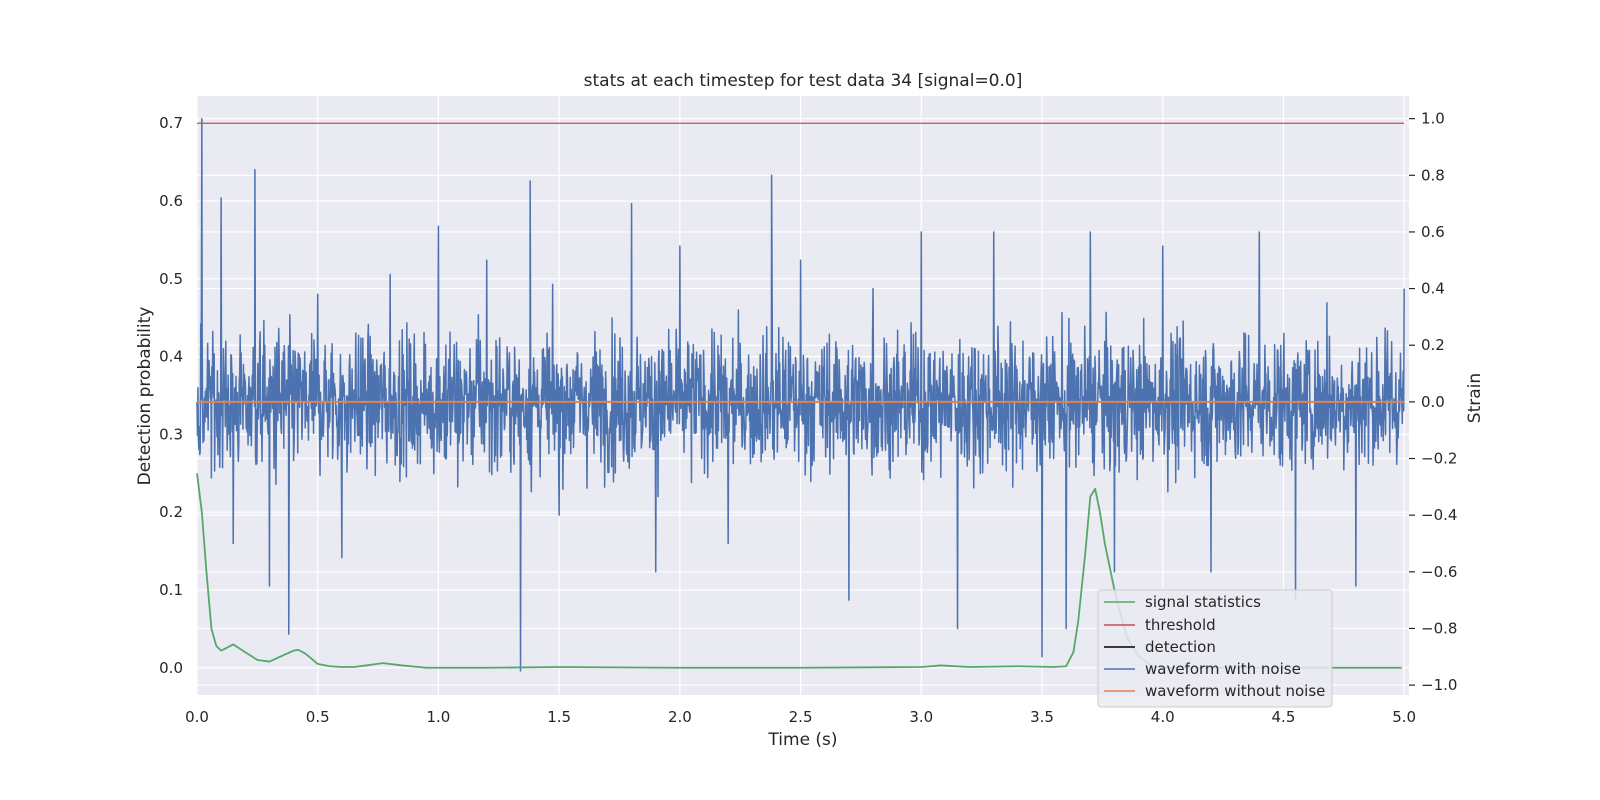 Image resolution: width=1600 pixels, height=800 pixels. What do you see at coordinates (1475, 398) in the screenshot?
I see `y2-axis-label: Strain` at bounding box center [1475, 398].